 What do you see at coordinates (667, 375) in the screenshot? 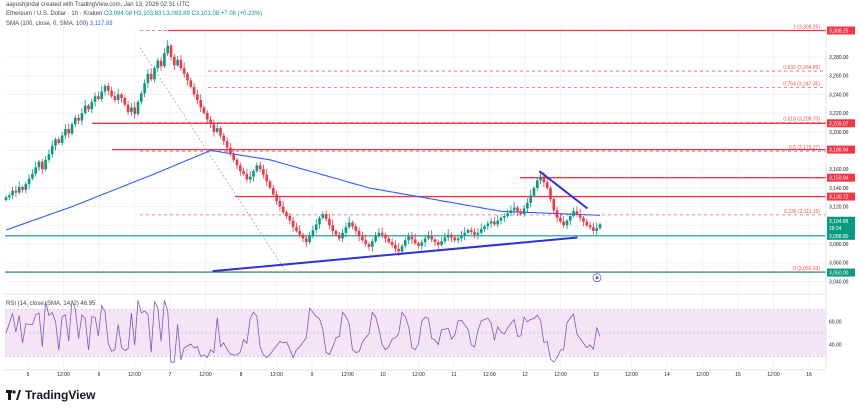
I see `time-tick-label: 14` at bounding box center [667, 375].